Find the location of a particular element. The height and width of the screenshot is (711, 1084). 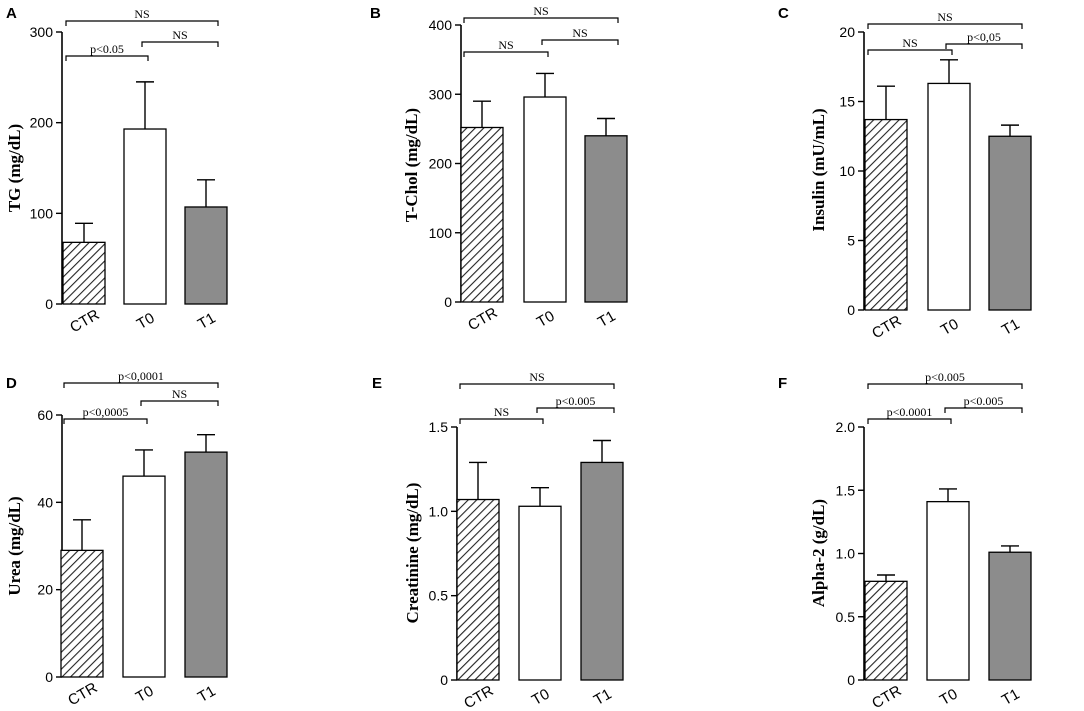

y-tick-label: 40 is located at coordinates (45, 502).